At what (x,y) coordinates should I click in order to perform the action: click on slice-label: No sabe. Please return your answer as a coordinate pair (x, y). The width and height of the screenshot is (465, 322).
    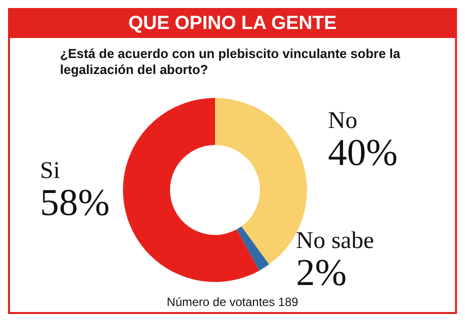
    Looking at the image, I should click on (335, 241).